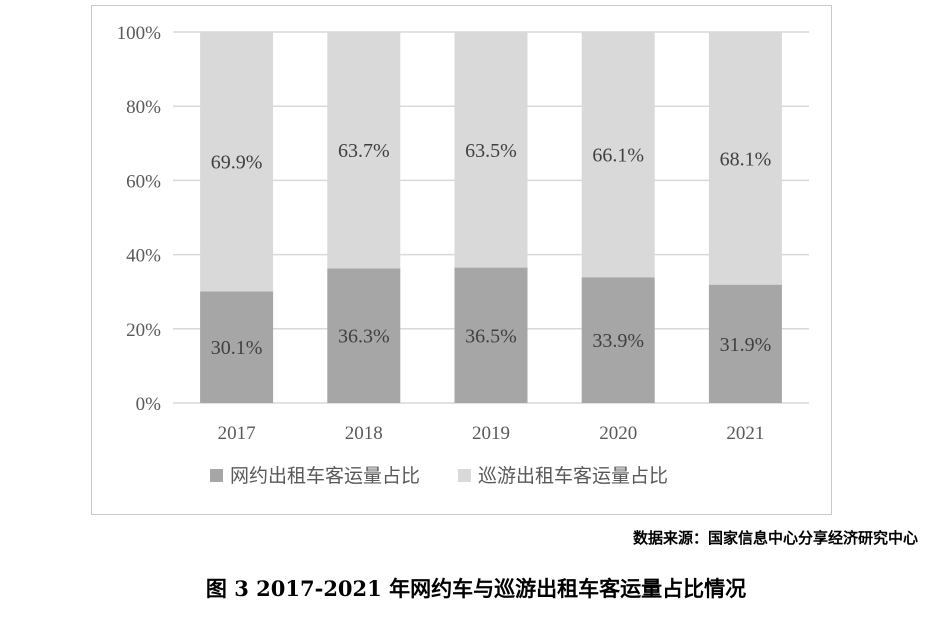  What do you see at coordinates (143, 256) in the screenshot?
I see `y-tick-label: 40%` at bounding box center [143, 256].